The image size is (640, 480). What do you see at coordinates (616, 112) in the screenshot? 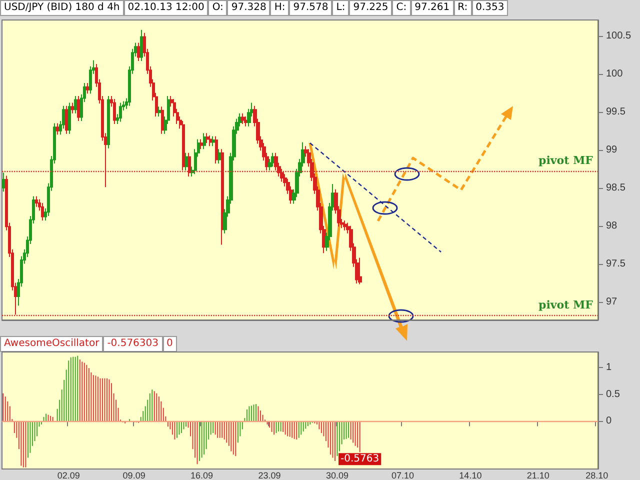
I see `y-tick-label: 99.5` at bounding box center [616, 112].